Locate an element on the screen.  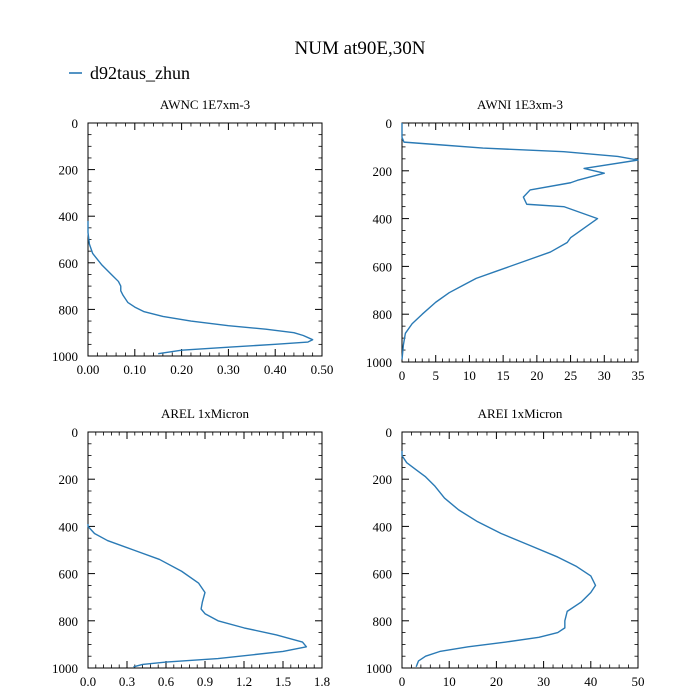
panel-title: AREL 1xMicron is located at coordinates (205, 413).